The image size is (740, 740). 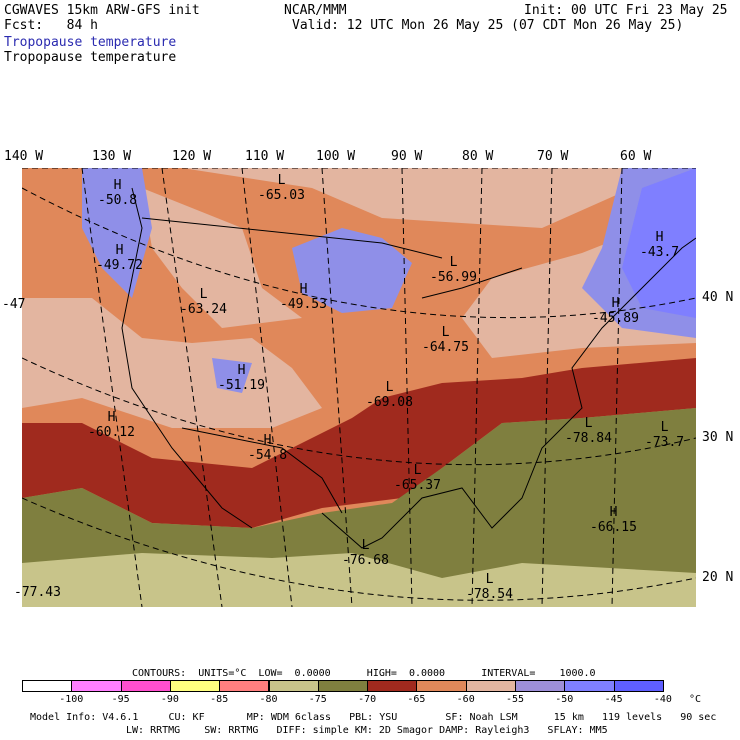 I want to click on map-label: H -49.53, so click(x=303, y=297).